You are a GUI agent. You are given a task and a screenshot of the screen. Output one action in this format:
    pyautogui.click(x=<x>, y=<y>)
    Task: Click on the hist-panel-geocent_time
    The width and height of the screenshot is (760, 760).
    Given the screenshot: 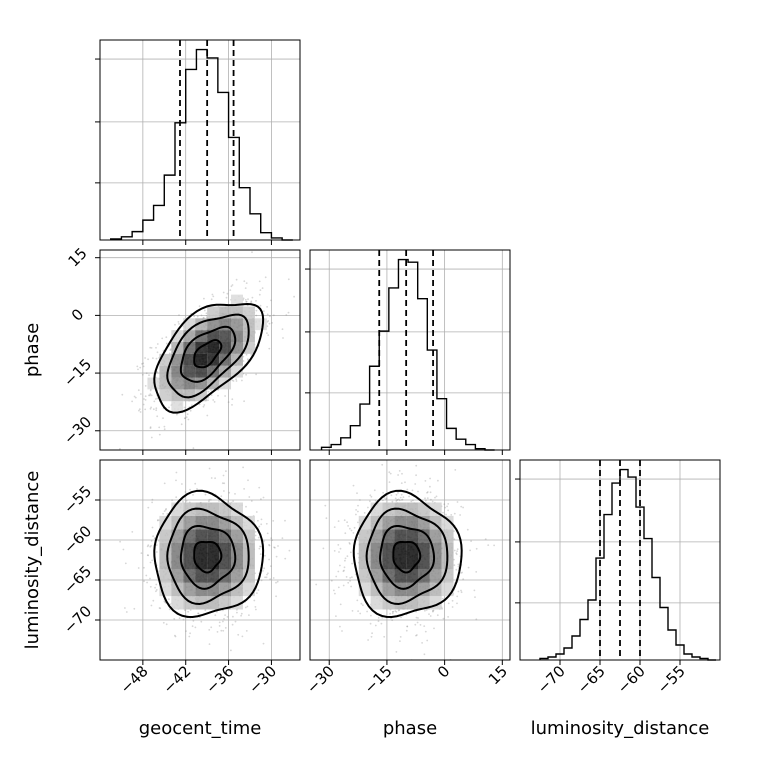 What is the action you would take?
    pyautogui.click(x=198, y=140)
    